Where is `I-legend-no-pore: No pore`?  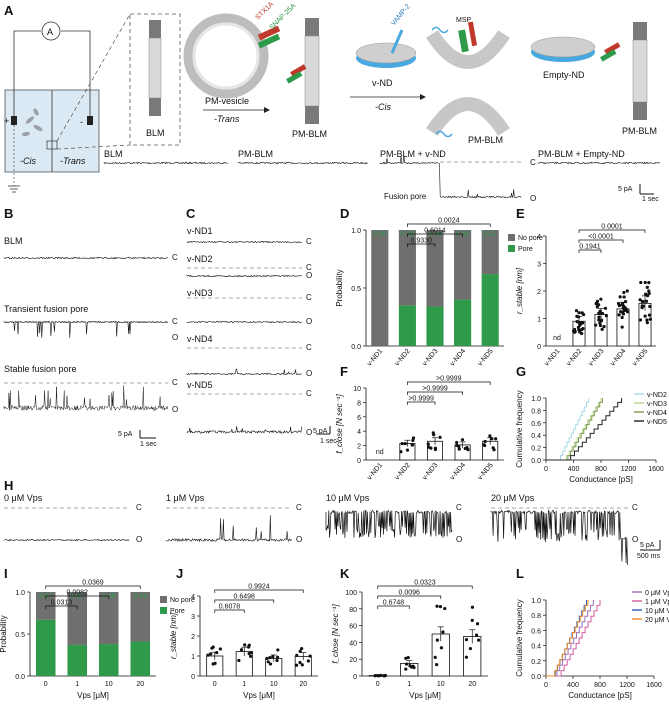 I-legend-no-pore: No pore is located at coordinates (182, 600).